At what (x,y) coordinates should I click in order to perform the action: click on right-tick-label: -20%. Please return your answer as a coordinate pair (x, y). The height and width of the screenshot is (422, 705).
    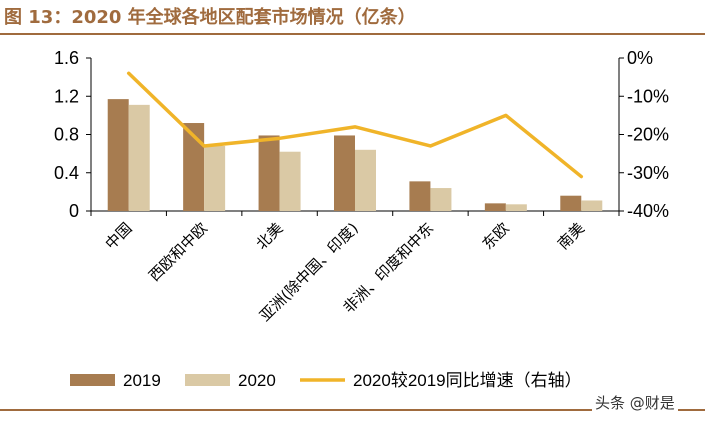
    Looking at the image, I should click on (648, 135).